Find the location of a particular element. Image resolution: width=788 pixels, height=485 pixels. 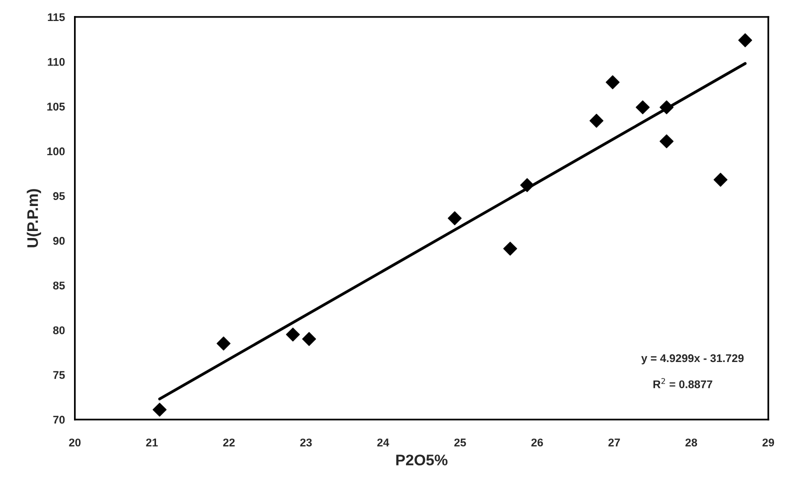

y-tick-label: 80 is located at coordinates (59, 330).